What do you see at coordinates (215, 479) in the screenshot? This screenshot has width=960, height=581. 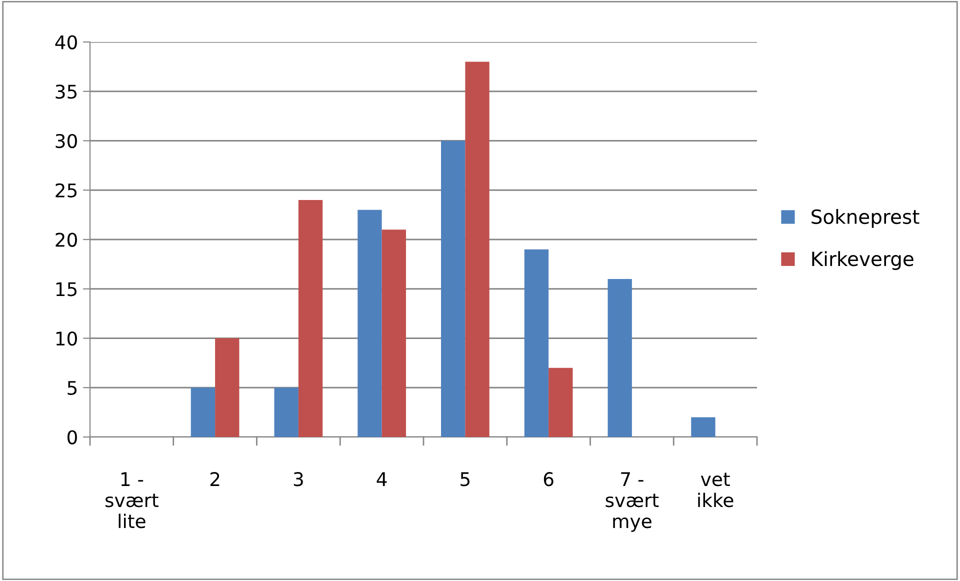 I see `x-tick-label: 2` at bounding box center [215, 479].